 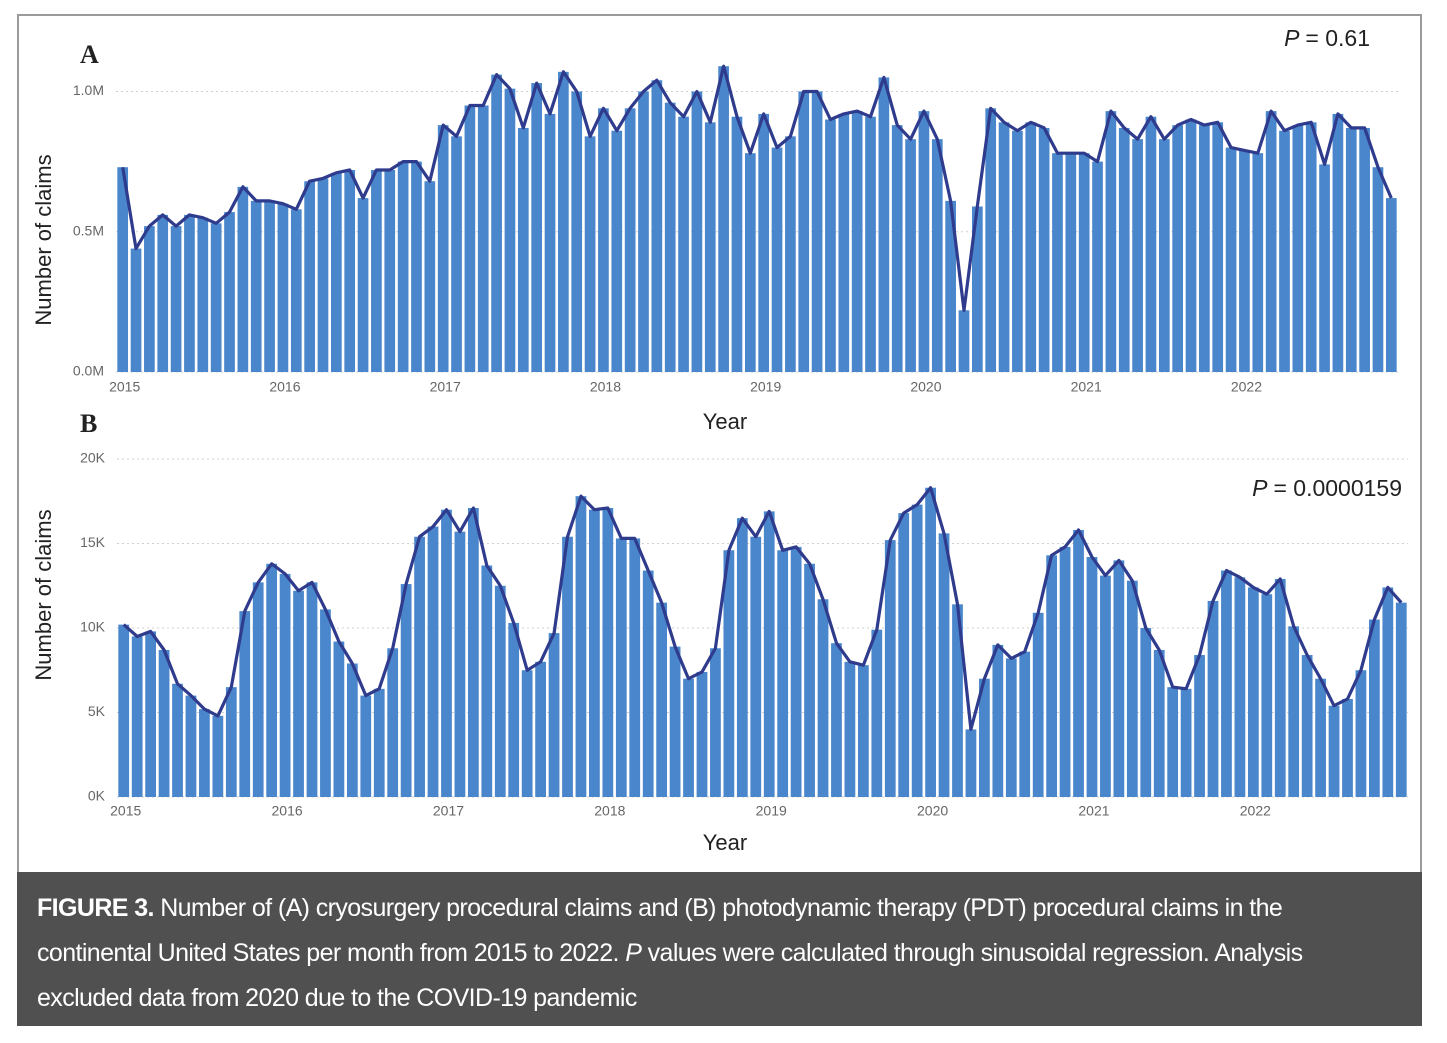 I want to click on x-tick-label: 2015, so click(x=125, y=811).